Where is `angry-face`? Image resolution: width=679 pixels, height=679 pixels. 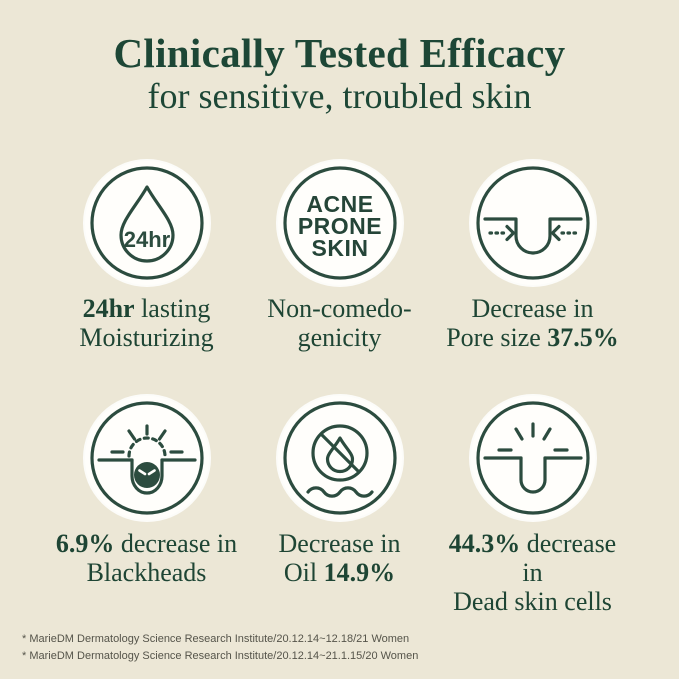
angry-face is located at coordinates (146, 472).